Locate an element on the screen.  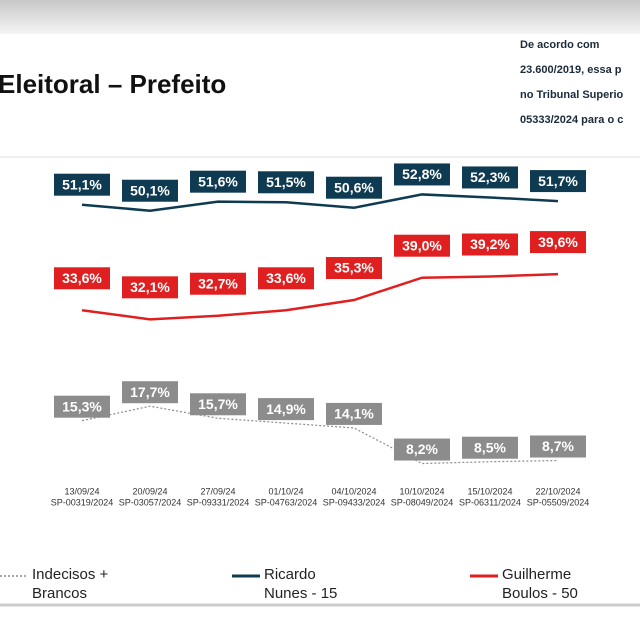
legend-label: Ricardo Nunes - 15 is located at coordinates (301, 584).